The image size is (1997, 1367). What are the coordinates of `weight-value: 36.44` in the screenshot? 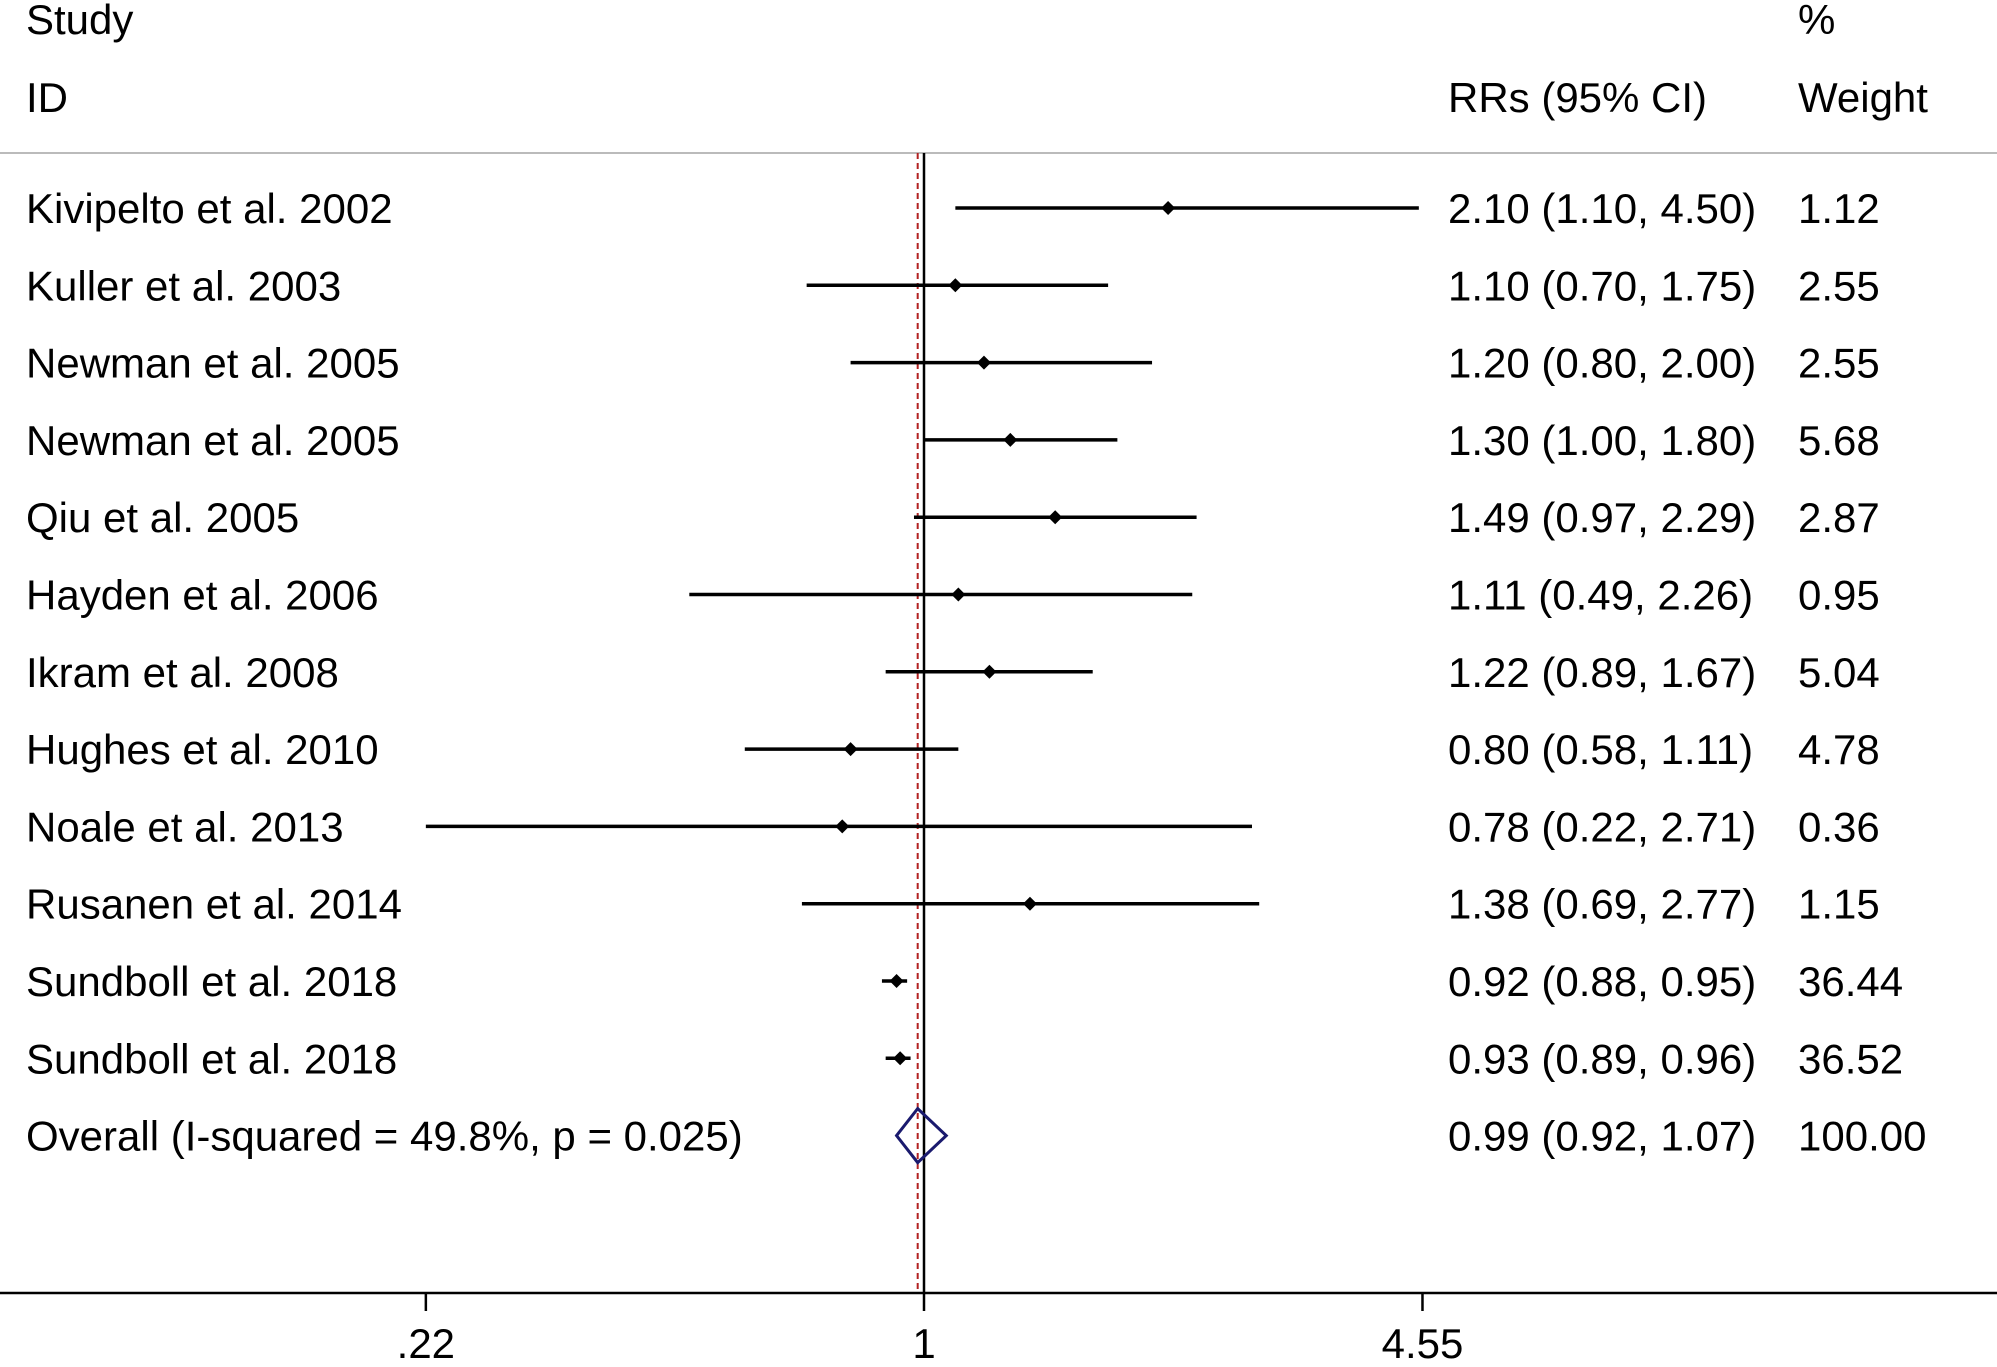 It's located at (1850, 981).